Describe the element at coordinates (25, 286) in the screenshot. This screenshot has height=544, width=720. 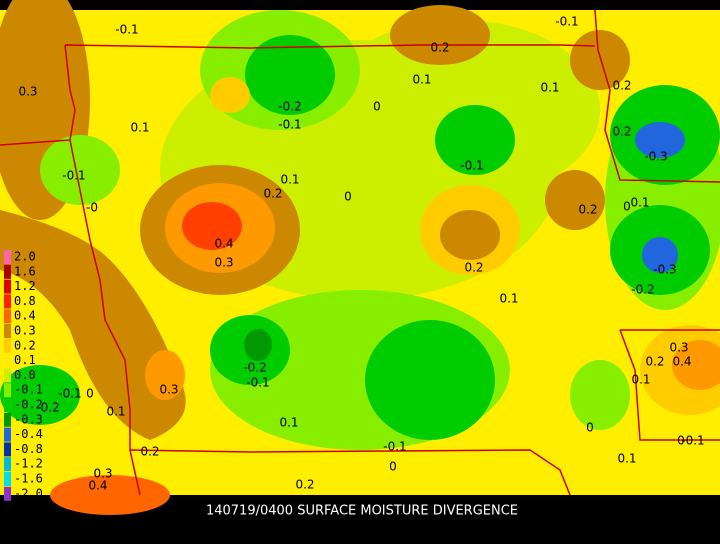
I see `legend-label: 1.2` at that location.